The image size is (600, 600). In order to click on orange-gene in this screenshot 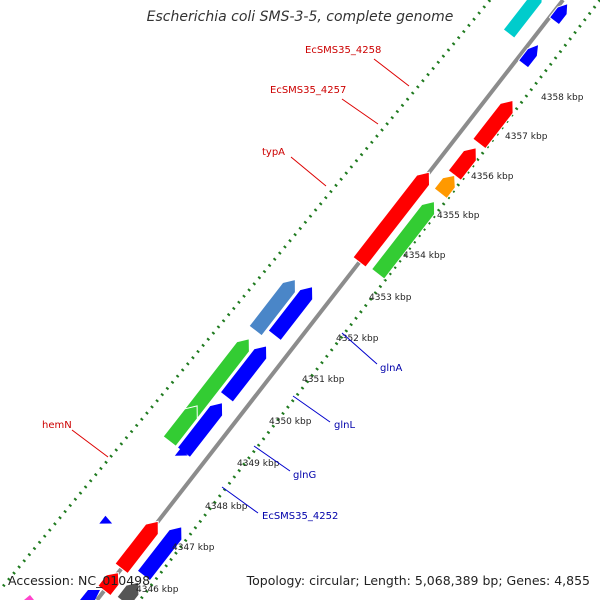, I will do `click(444, 187)`.